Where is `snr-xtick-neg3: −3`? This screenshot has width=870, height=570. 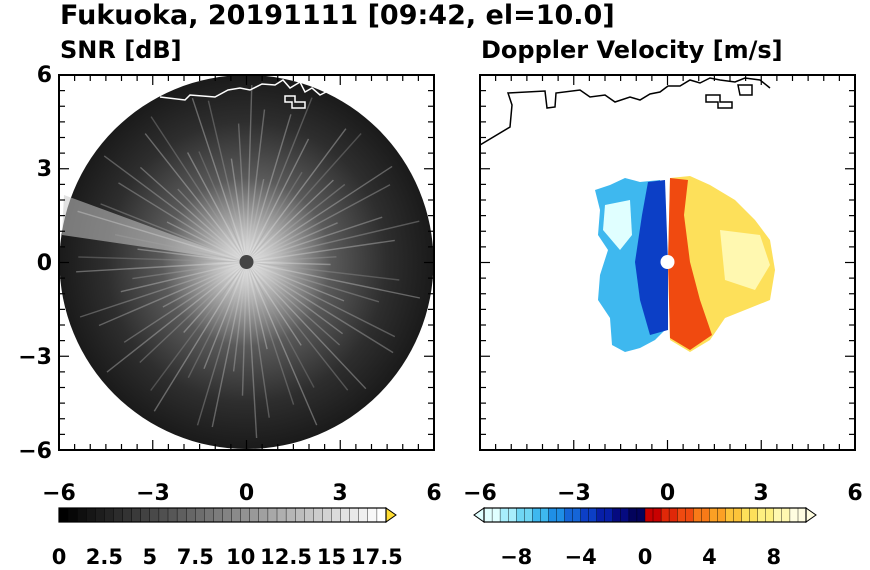
snr-xtick-neg3: −3 is located at coordinates (153, 493).